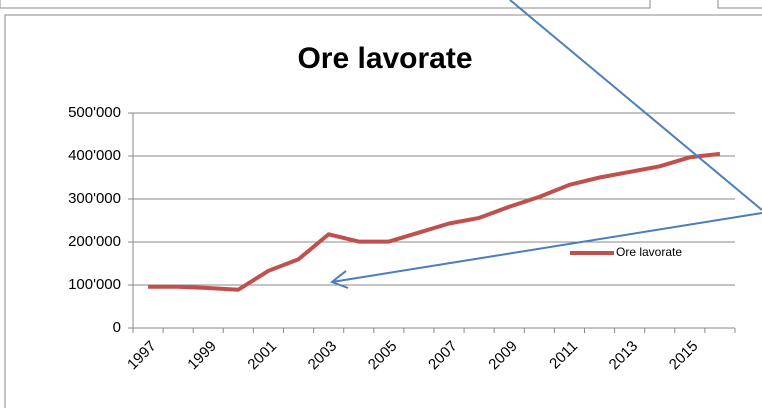 The image size is (762, 408). Describe the element at coordinates (117, 327) in the screenshot. I see `y-tick-label: 0` at that location.